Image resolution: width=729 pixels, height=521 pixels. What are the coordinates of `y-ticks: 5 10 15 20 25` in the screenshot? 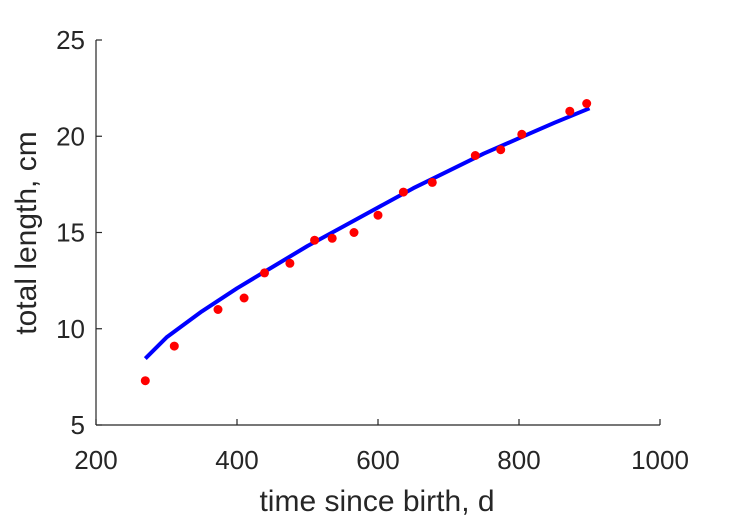 It's located at (79, 232).